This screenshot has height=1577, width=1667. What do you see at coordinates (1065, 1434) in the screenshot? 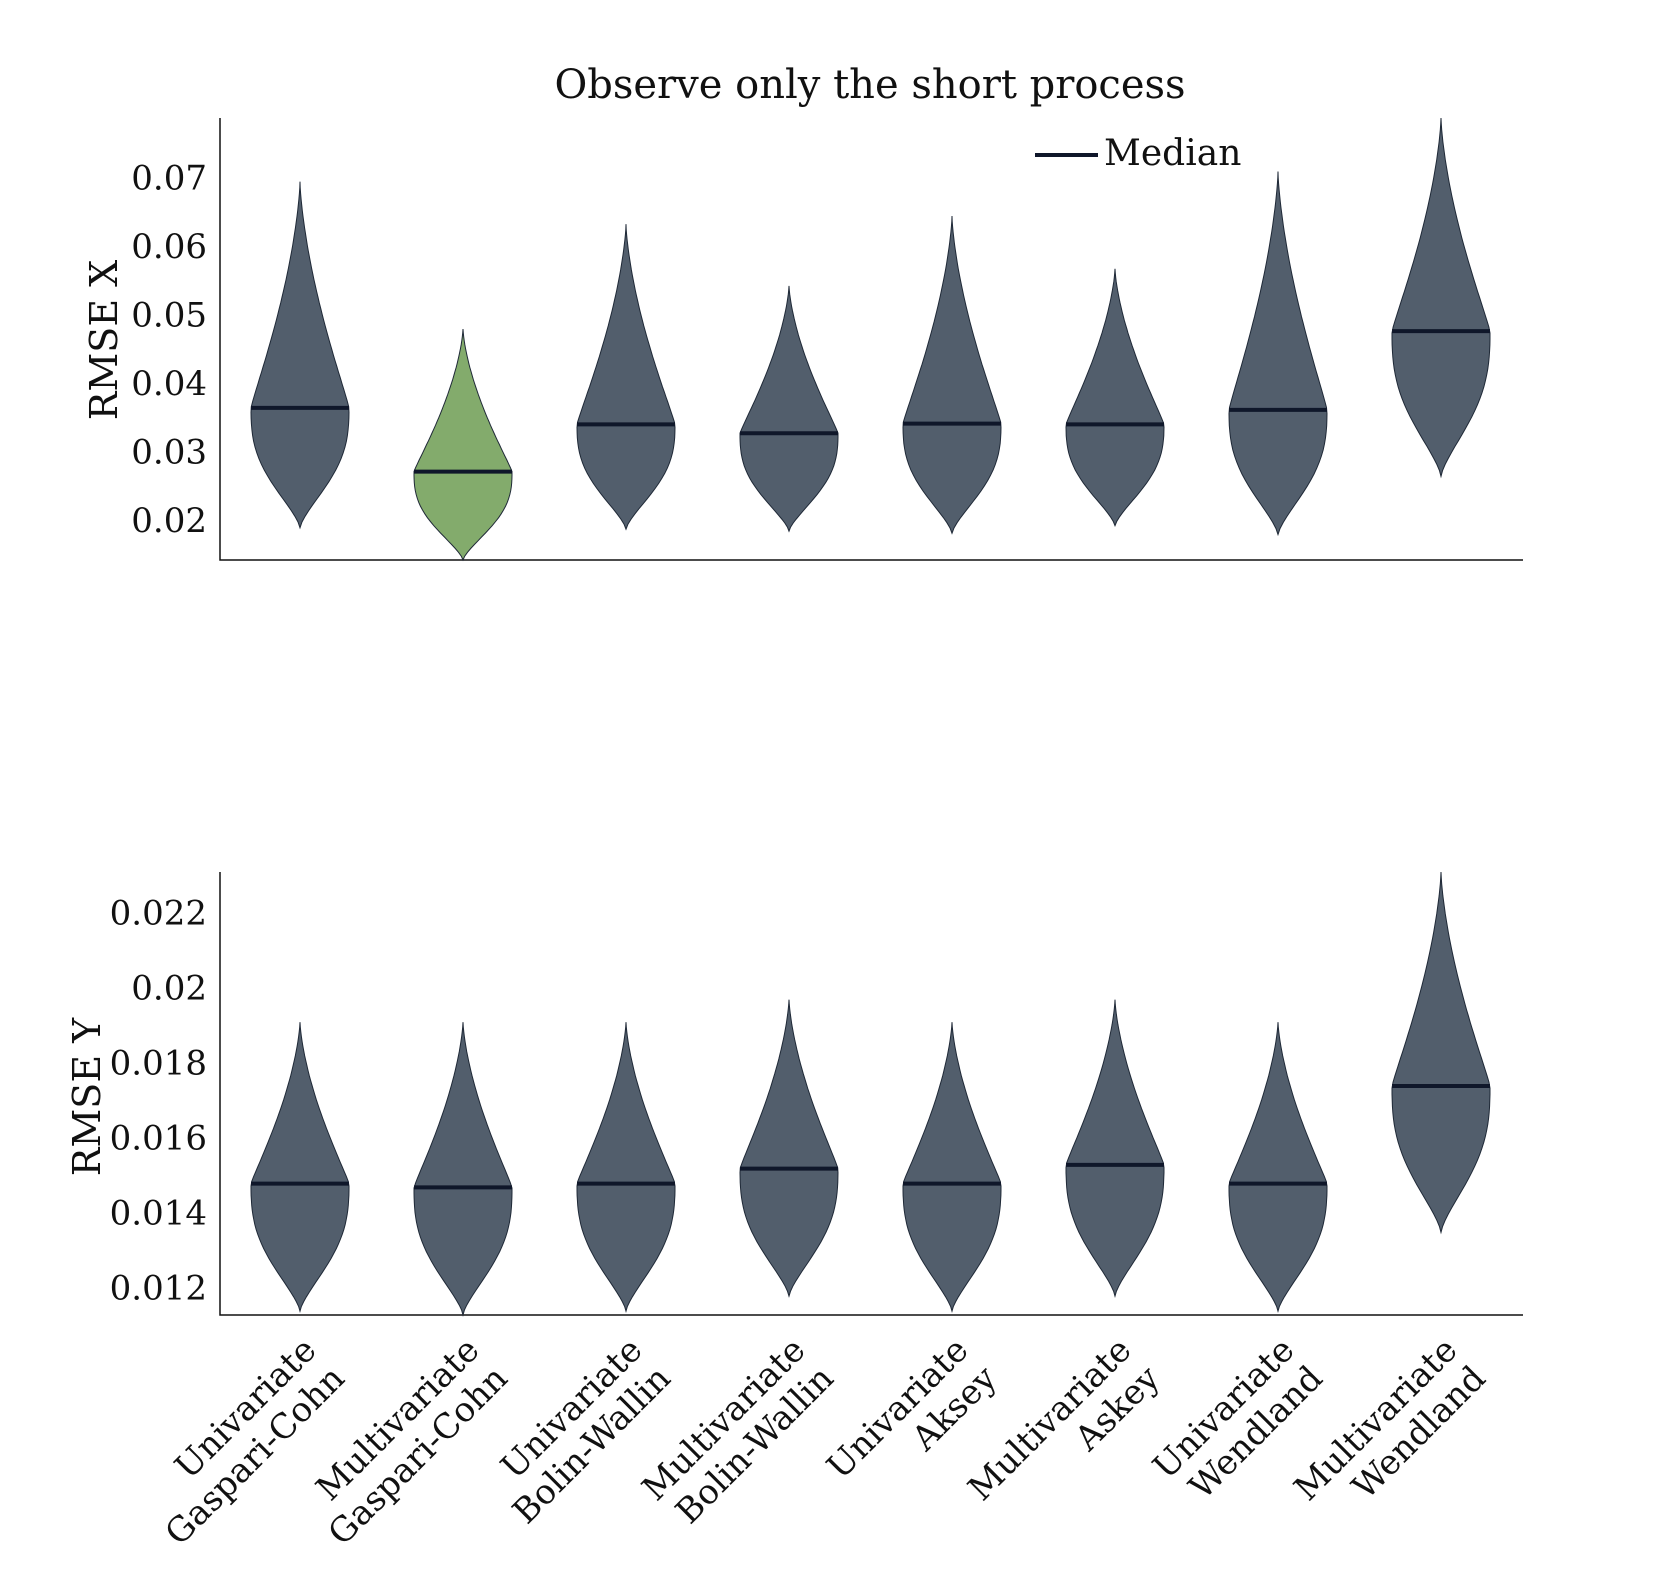
I see `x-tick-label-multivariate-askey: MultivariateAskey` at bounding box center [1065, 1434].